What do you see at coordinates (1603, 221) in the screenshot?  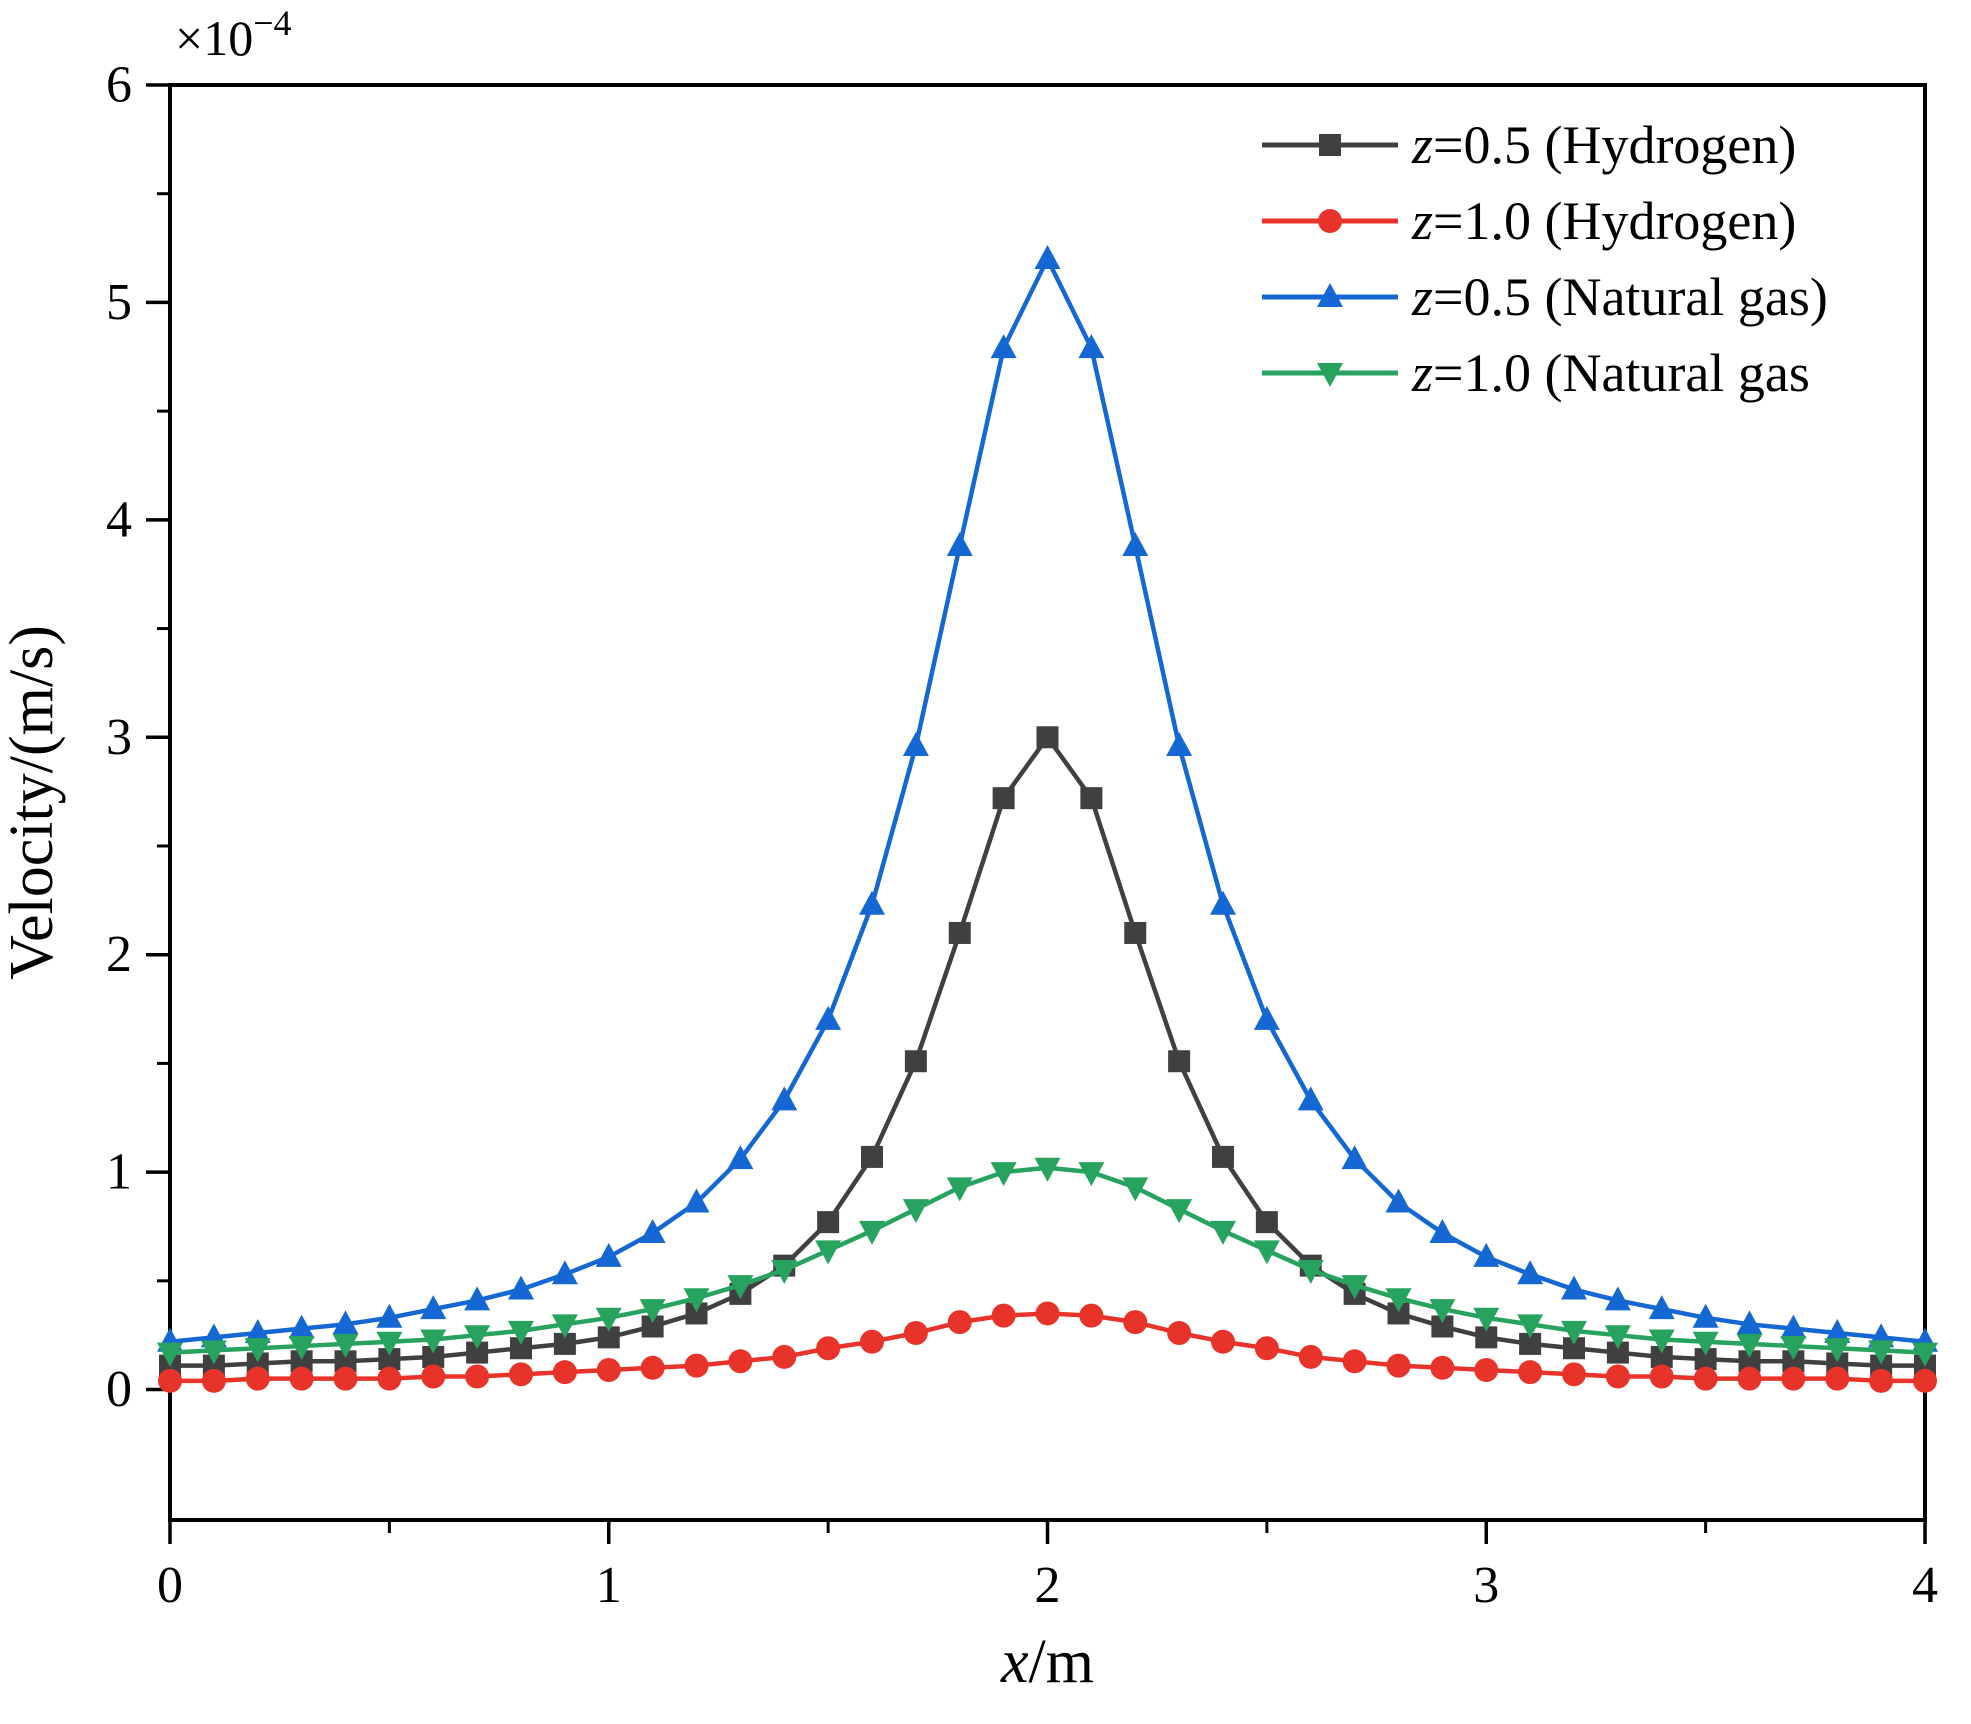 I see `legend-label: z=1.0 (Hydrogen)` at bounding box center [1603, 221].